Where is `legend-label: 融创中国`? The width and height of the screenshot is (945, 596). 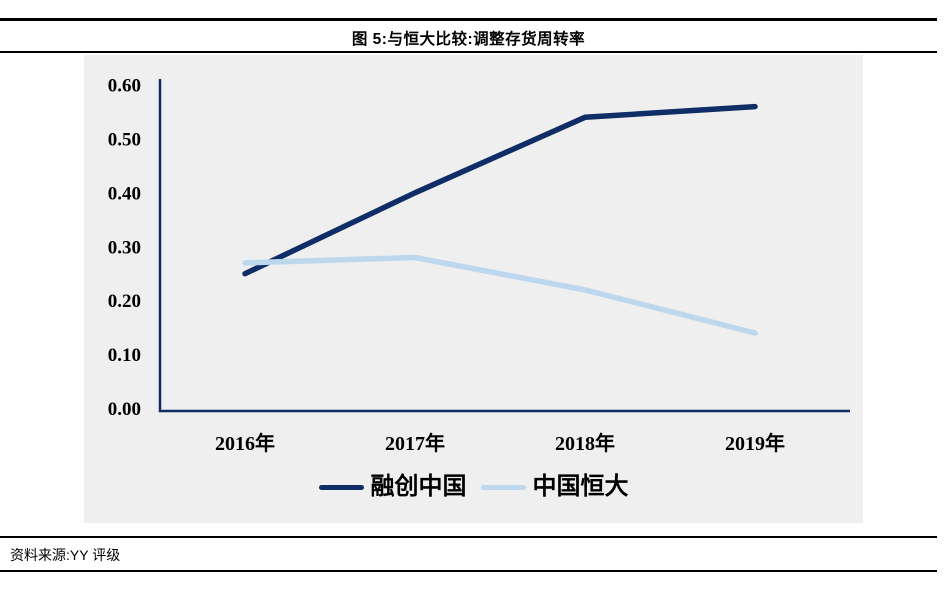 legend-label: 融创中国 is located at coordinates (418, 487).